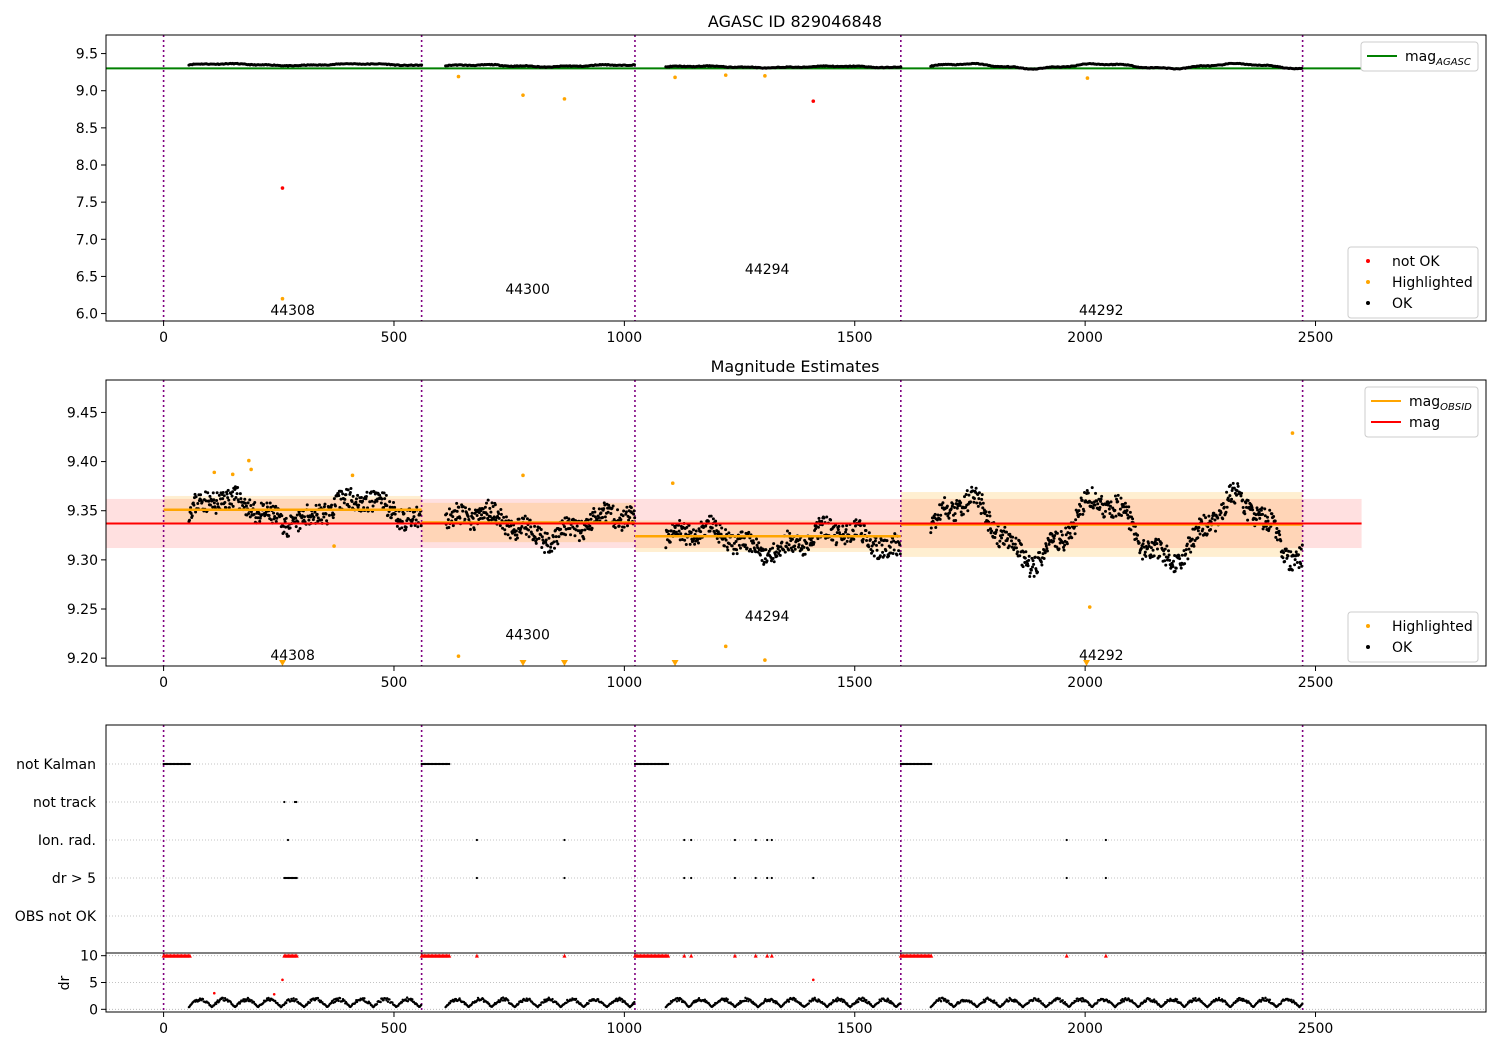 This screenshot has width=1500, height=1050. Describe the element at coordinates (767, 617) in the screenshot. I see `obsid-label: 44294` at that location.